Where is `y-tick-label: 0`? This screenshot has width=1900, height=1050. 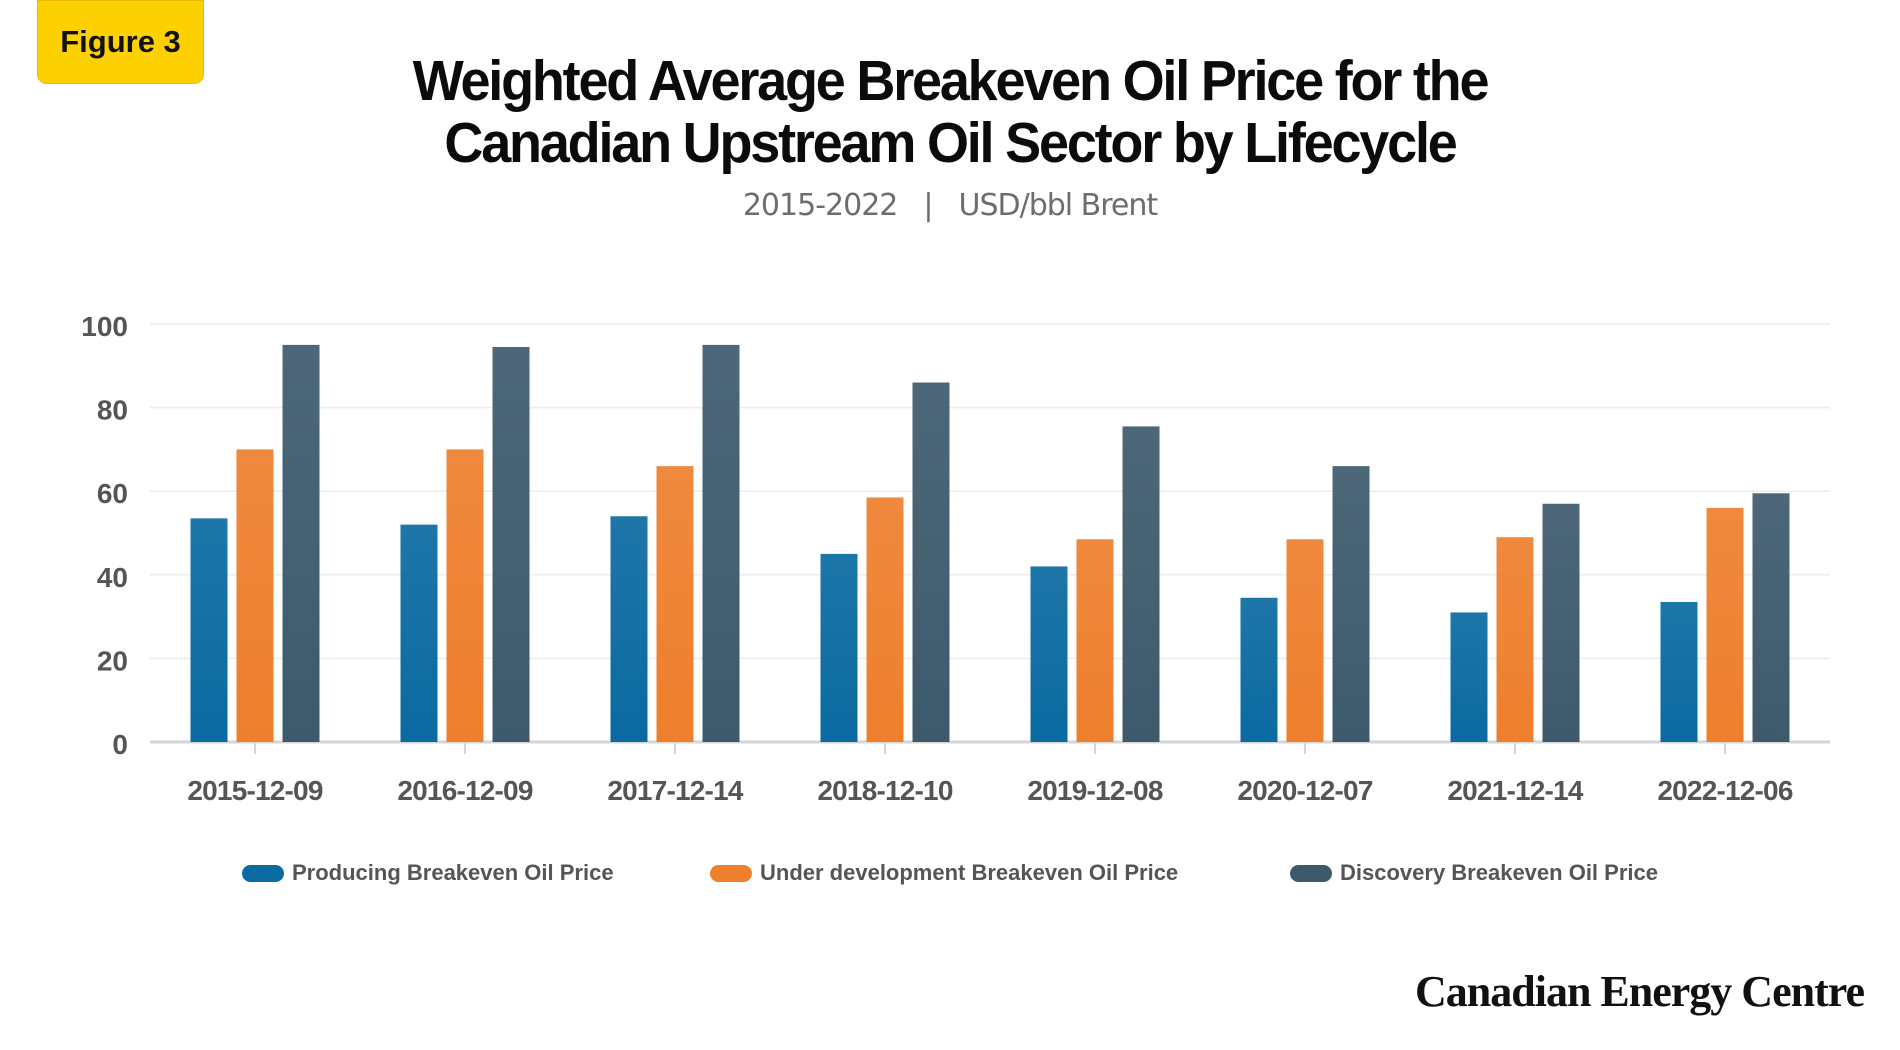 y-tick-label: 0 is located at coordinates (120, 744).